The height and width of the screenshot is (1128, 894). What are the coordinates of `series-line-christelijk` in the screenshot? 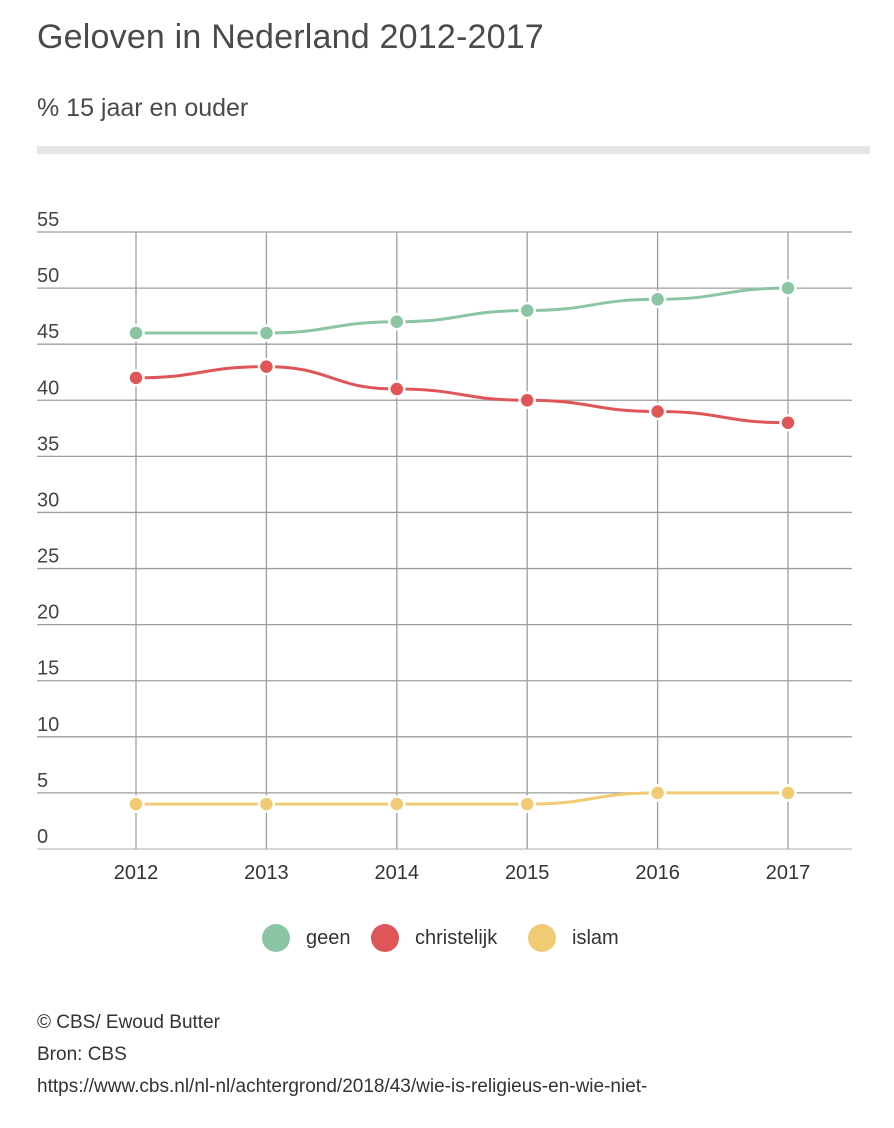 It's located at (462, 395).